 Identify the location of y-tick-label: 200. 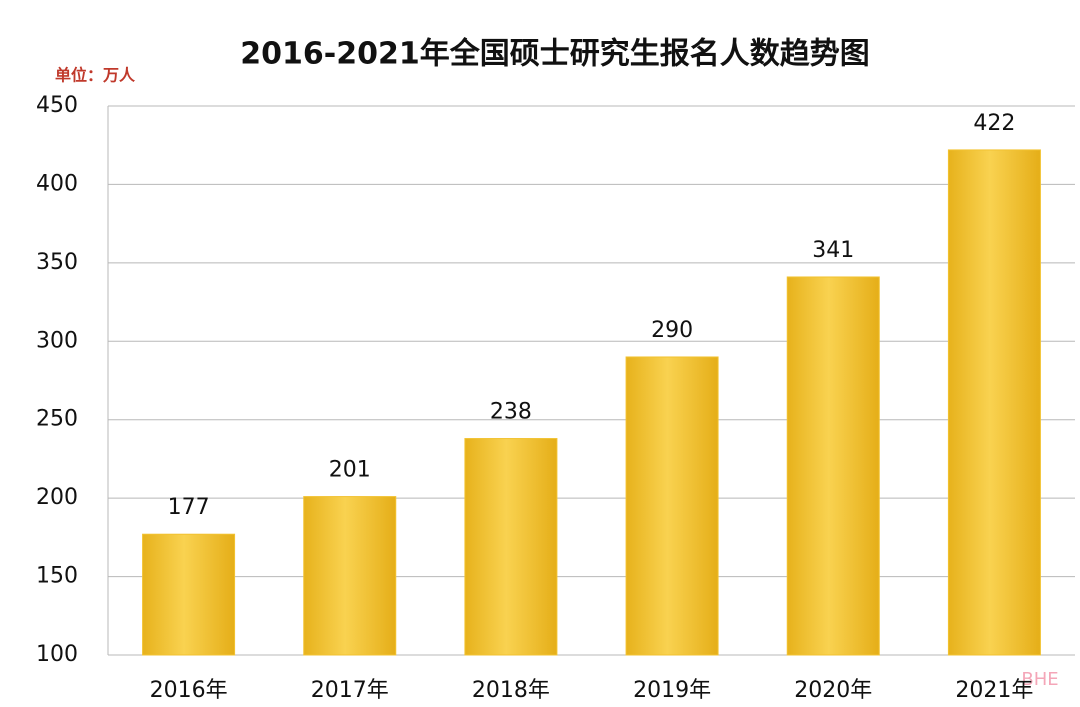
(57, 497).